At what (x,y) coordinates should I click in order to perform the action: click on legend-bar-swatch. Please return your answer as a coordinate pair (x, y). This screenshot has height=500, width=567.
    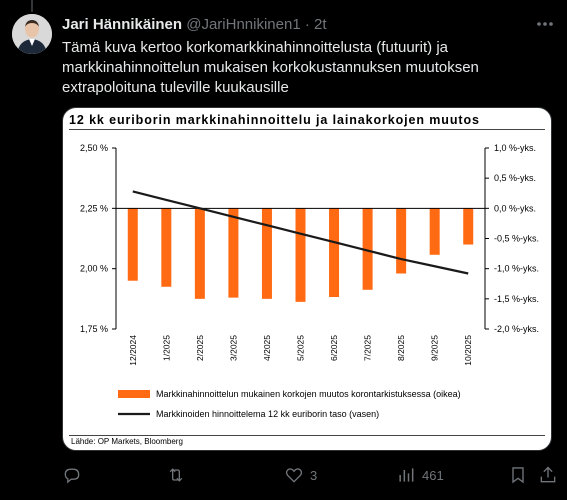
    Looking at the image, I should click on (134, 394).